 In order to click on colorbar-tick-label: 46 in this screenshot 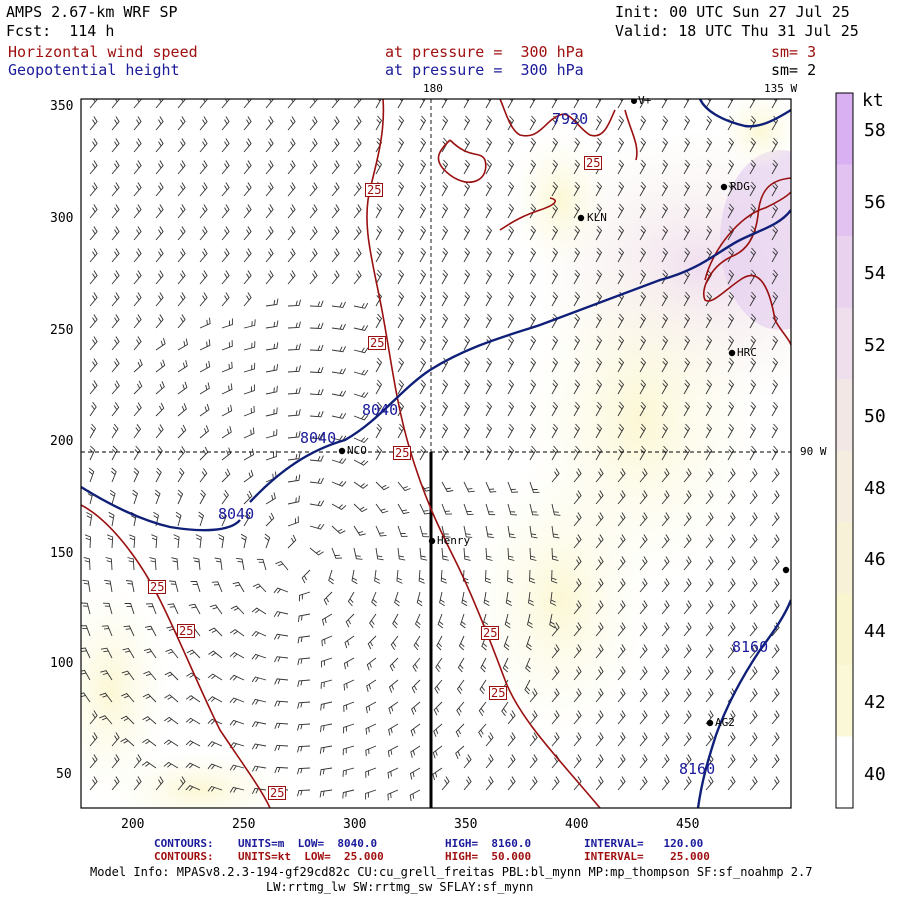, I will do `click(875, 560)`.